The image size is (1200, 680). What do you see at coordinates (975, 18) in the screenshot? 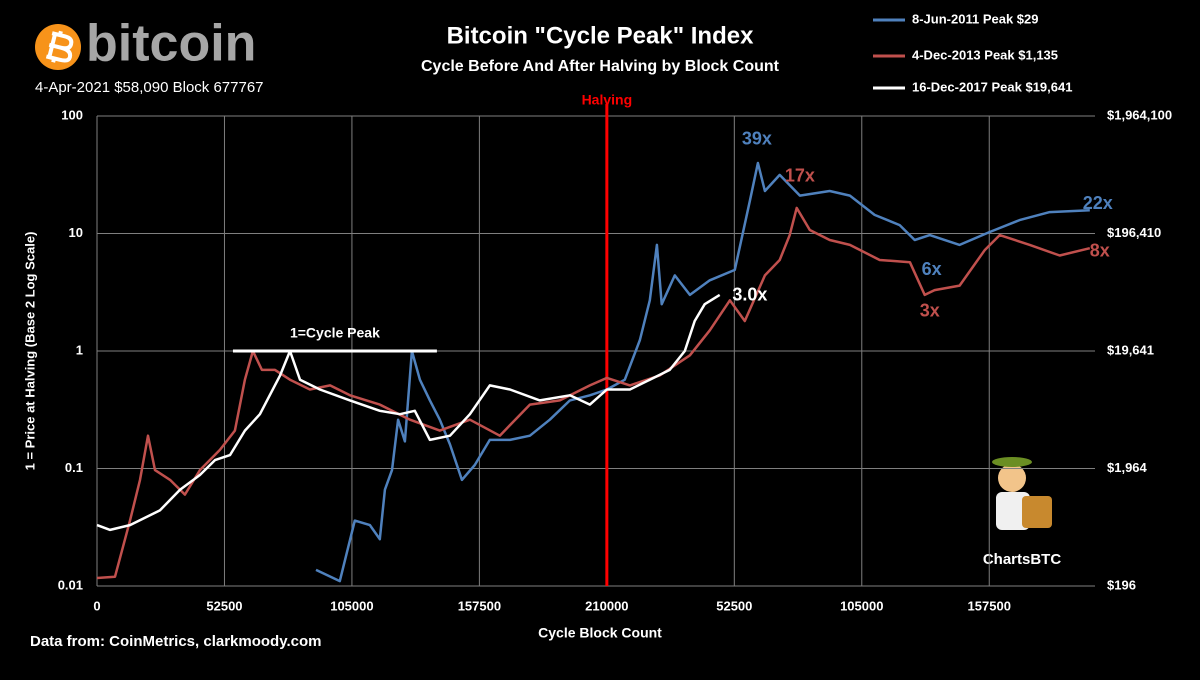
I see `legend-label: 8-Jun-2011 Peak $29` at bounding box center [975, 18].